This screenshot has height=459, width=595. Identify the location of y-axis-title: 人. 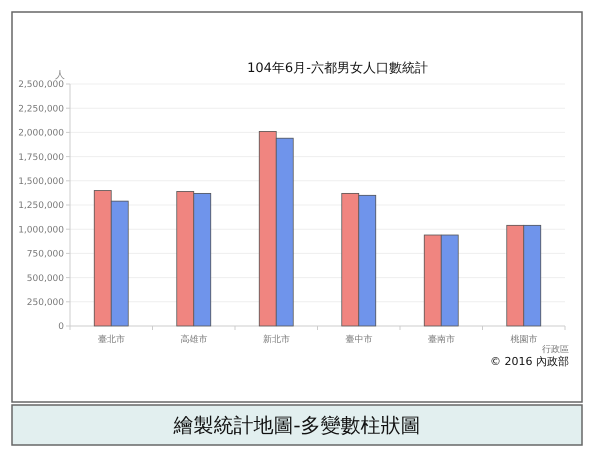
(60, 75).